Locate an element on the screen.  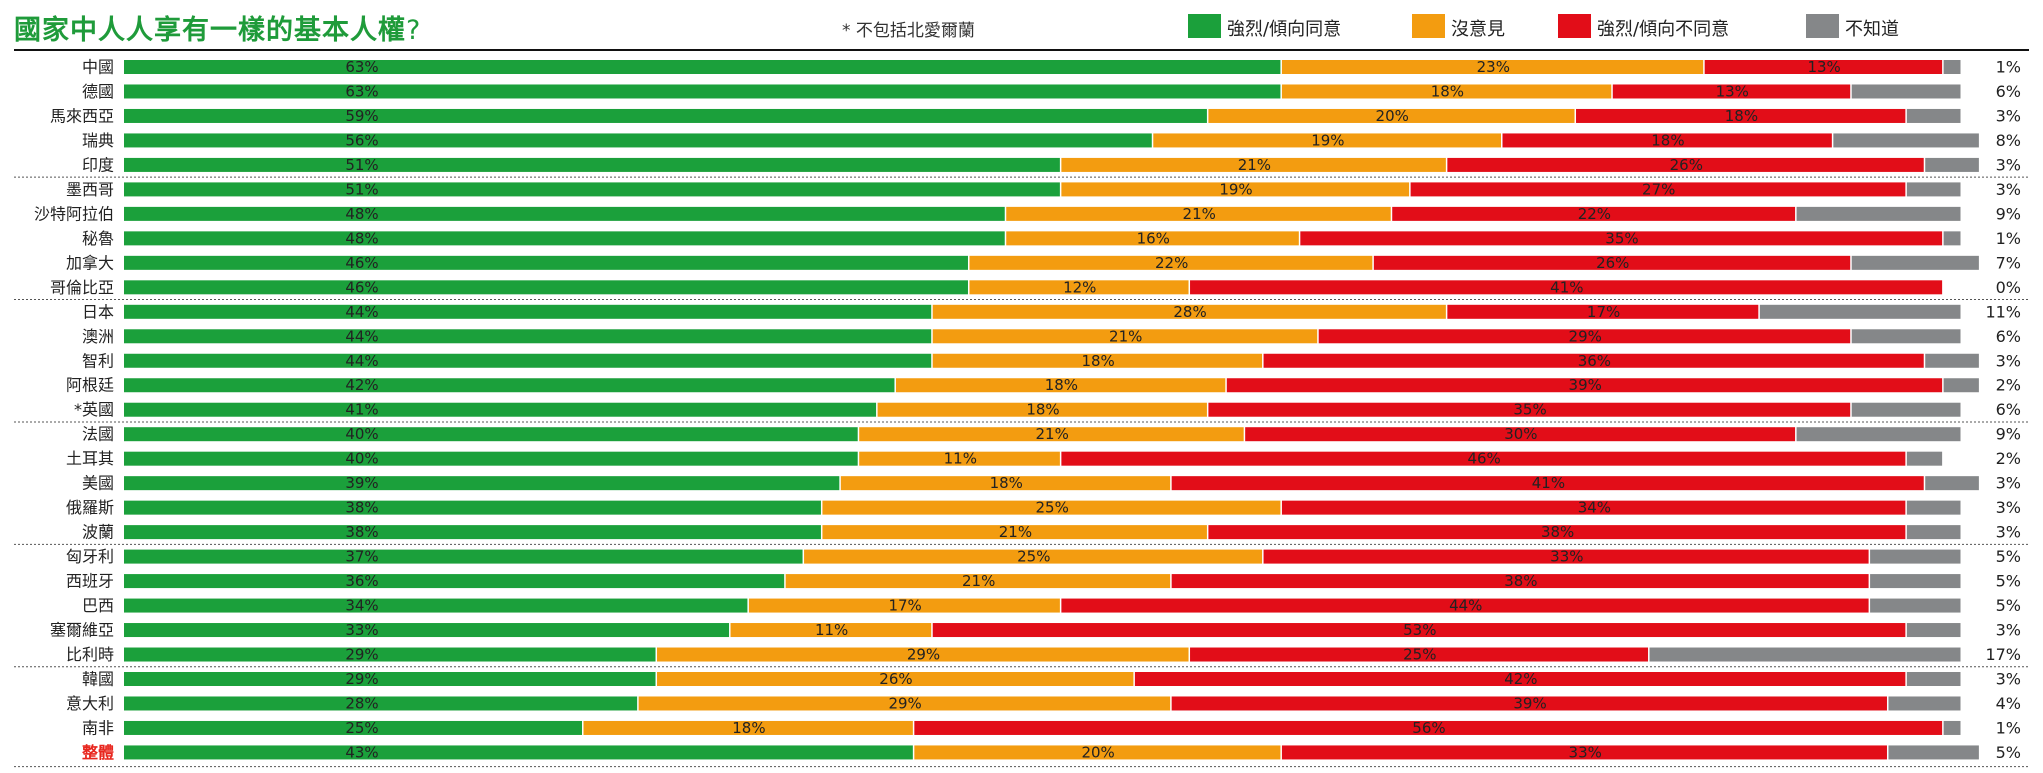
chart-title-question-mark: ? is located at coordinates (413, 30).